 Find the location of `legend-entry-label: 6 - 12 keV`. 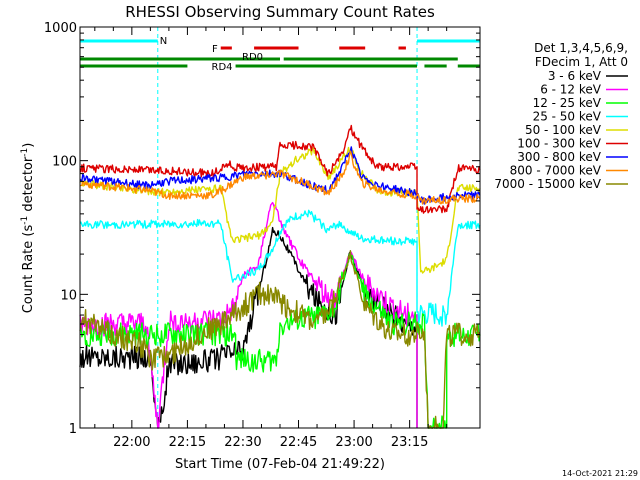

legend-entry-label: 6 - 12 keV is located at coordinates (571, 90).